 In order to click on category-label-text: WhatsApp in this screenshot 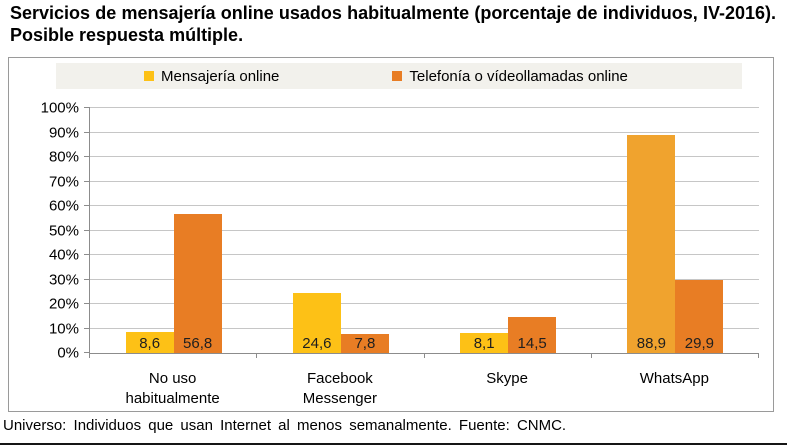, I will do `click(674, 378)`.